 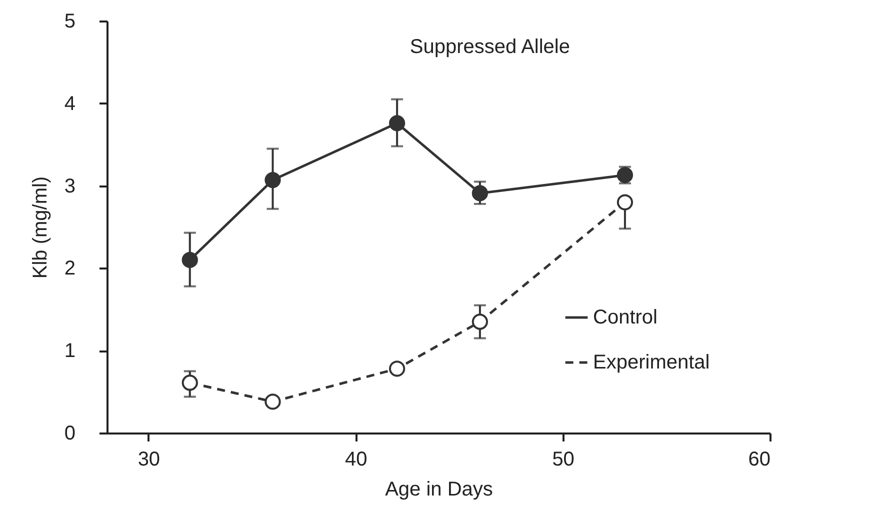 What do you see at coordinates (149, 459) in the screenshot?
I see `x-tick-label: 30` at bounding box center [149, 459].